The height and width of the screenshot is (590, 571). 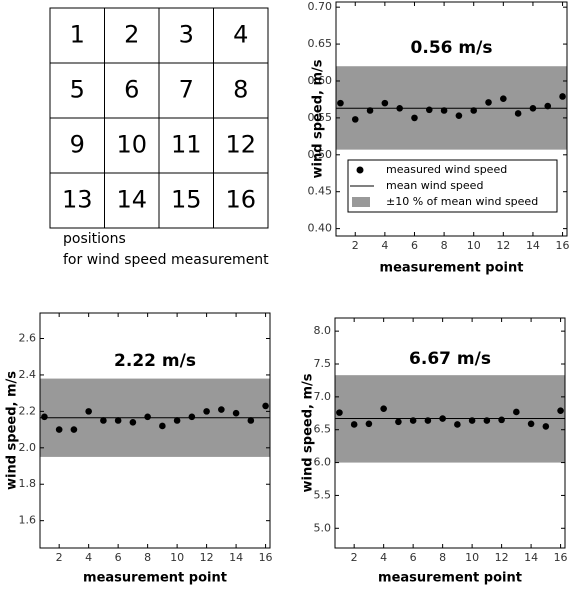 I want to click on grid-cell-label: 1, so click(x=77, y=35).